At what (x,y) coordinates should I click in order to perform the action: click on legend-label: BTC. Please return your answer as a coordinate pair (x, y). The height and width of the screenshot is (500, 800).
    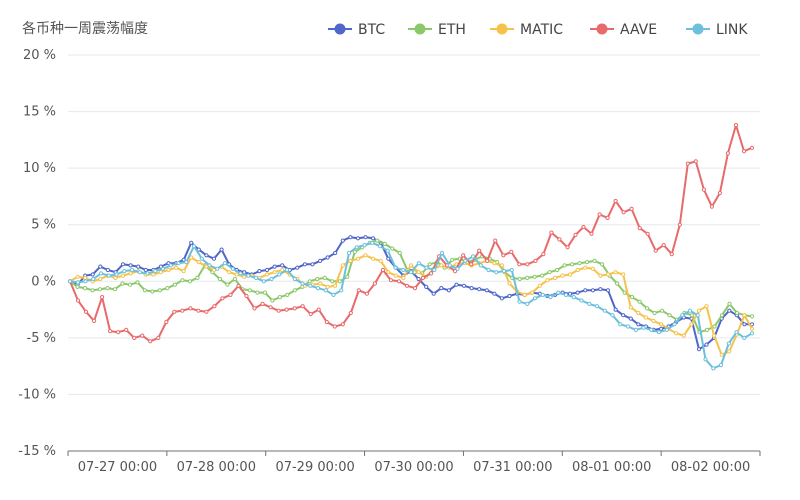
    Looking at the image, I should click on (371, 30).